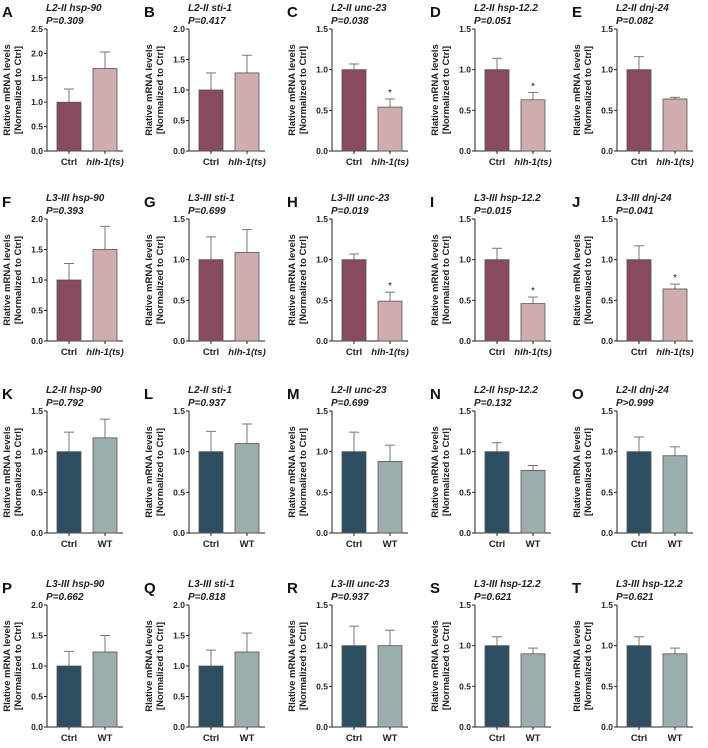 This screenshot has width=708, height=748. I want to click on p-value: P=0.818, so click(207, 597).